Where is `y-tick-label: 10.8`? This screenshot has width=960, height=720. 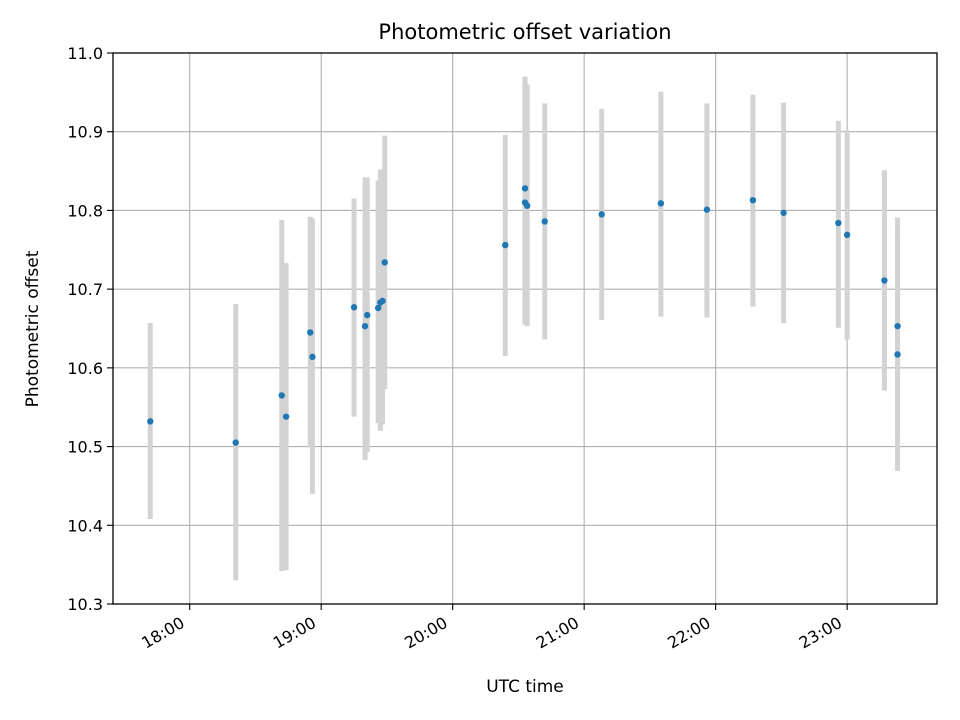 y-tick-label: 10.8 is located at coordinates (85, 210).